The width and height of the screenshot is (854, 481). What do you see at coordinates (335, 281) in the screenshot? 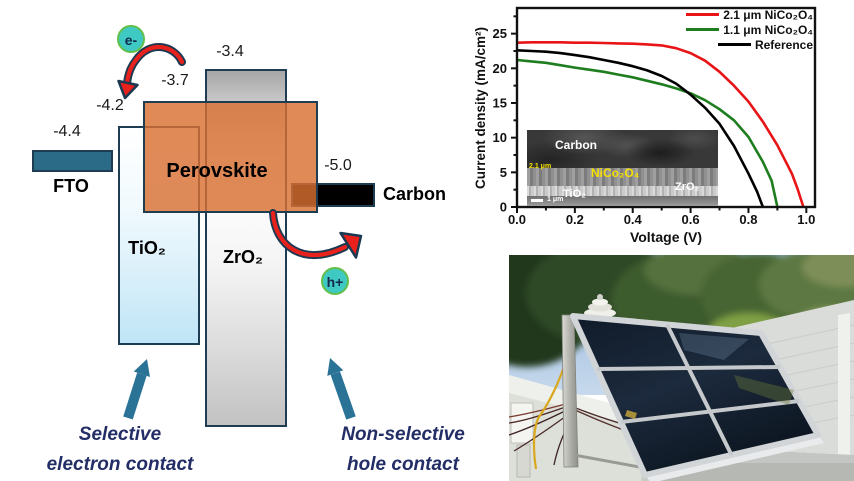
I see `hole-particle: h+` at bounding box center [335, 281].